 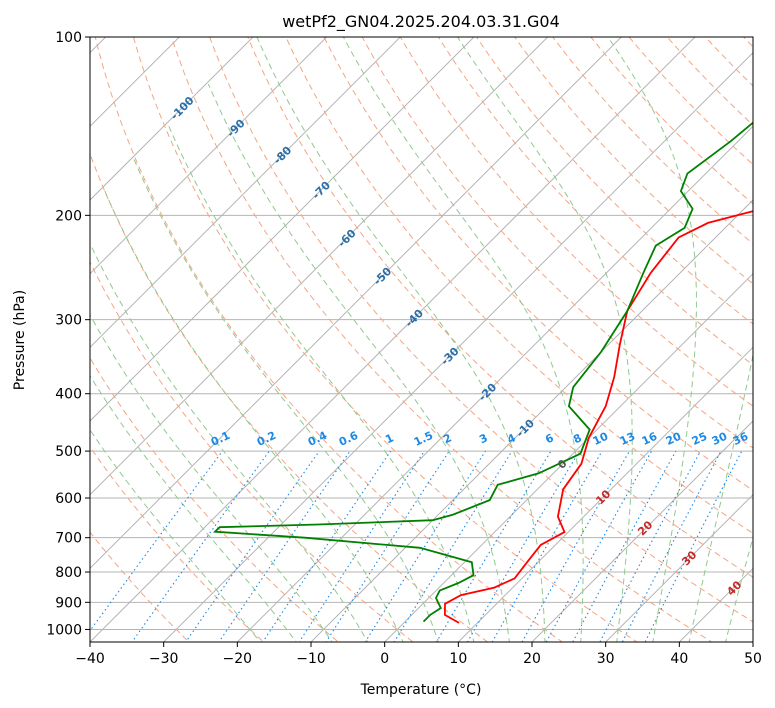 What do you see at coordinates (311, 659) in the screenshot?
I see `x-tick-label: −10` at bounding box center [311, 659].